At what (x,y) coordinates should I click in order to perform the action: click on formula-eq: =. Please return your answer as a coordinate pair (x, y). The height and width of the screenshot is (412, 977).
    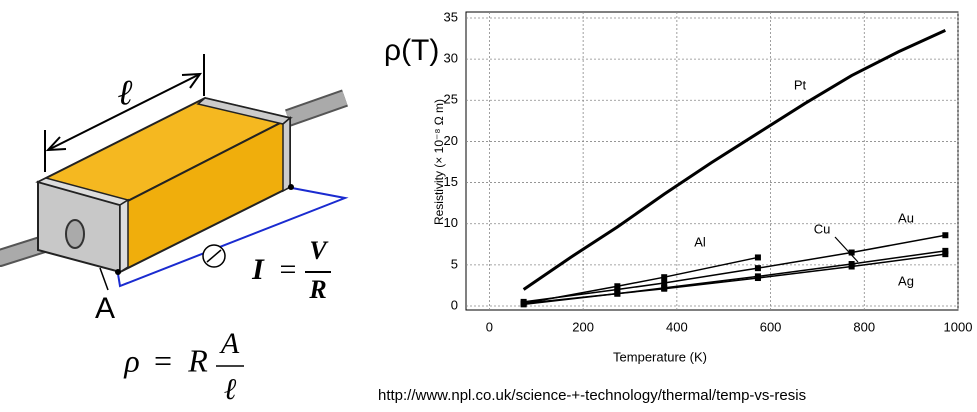
    Looking at the image, I should click on (288, 269).